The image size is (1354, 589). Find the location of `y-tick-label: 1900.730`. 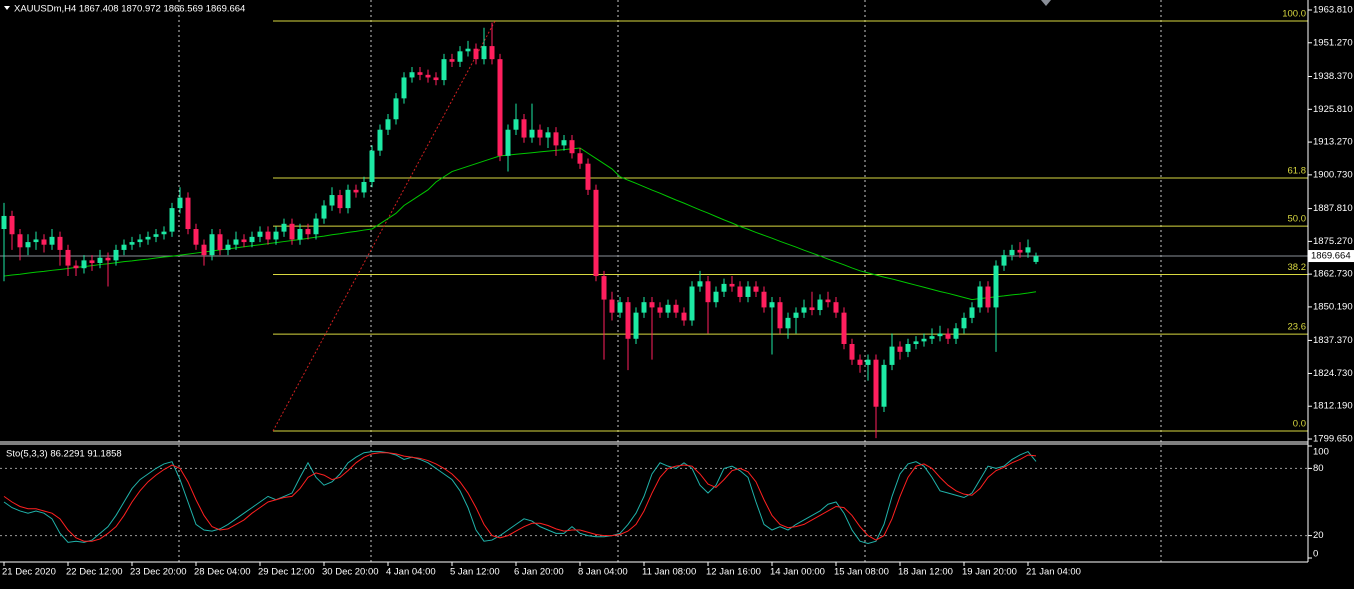

y-tick-label: 1900.730 is located at coordinates (1333, 174).